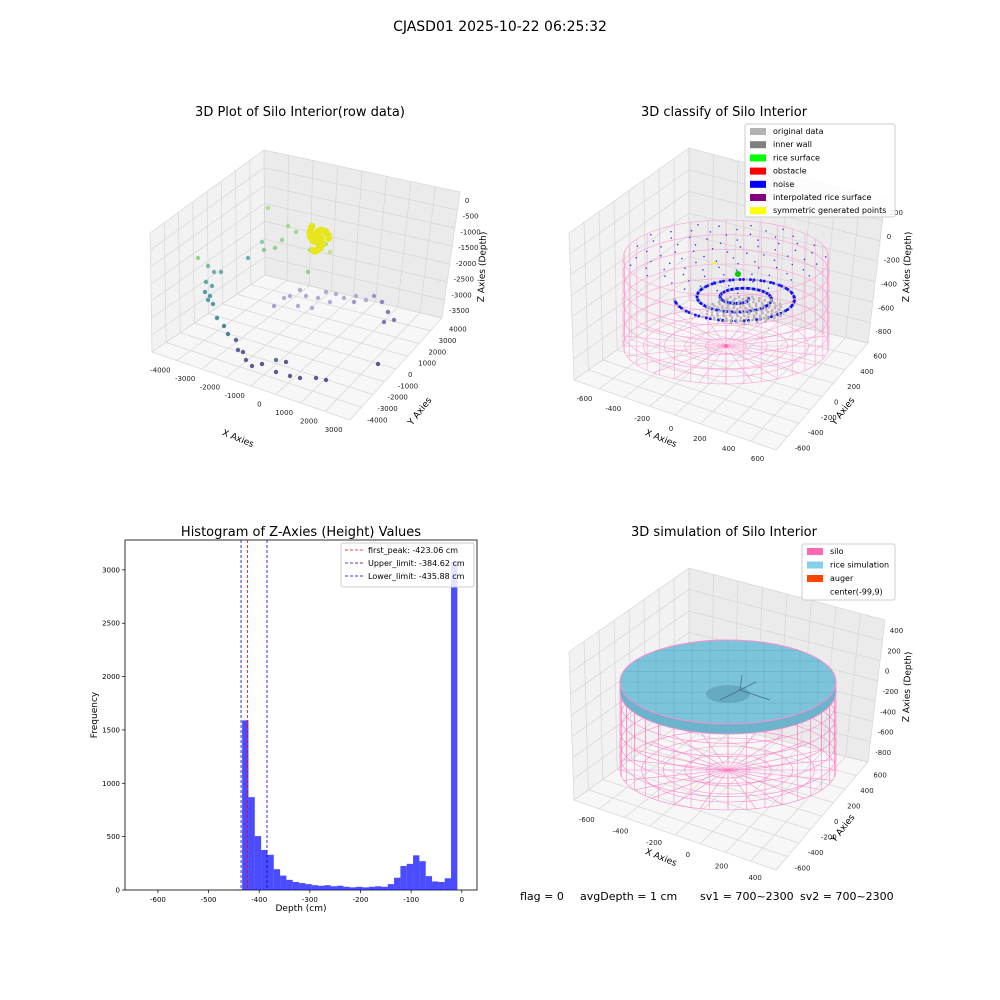 Image resolution: width=1000 pixels, height=1000 pixels. I want to click on simulation-z-axis-label: Z Axies (Depth), so click(908, 687).